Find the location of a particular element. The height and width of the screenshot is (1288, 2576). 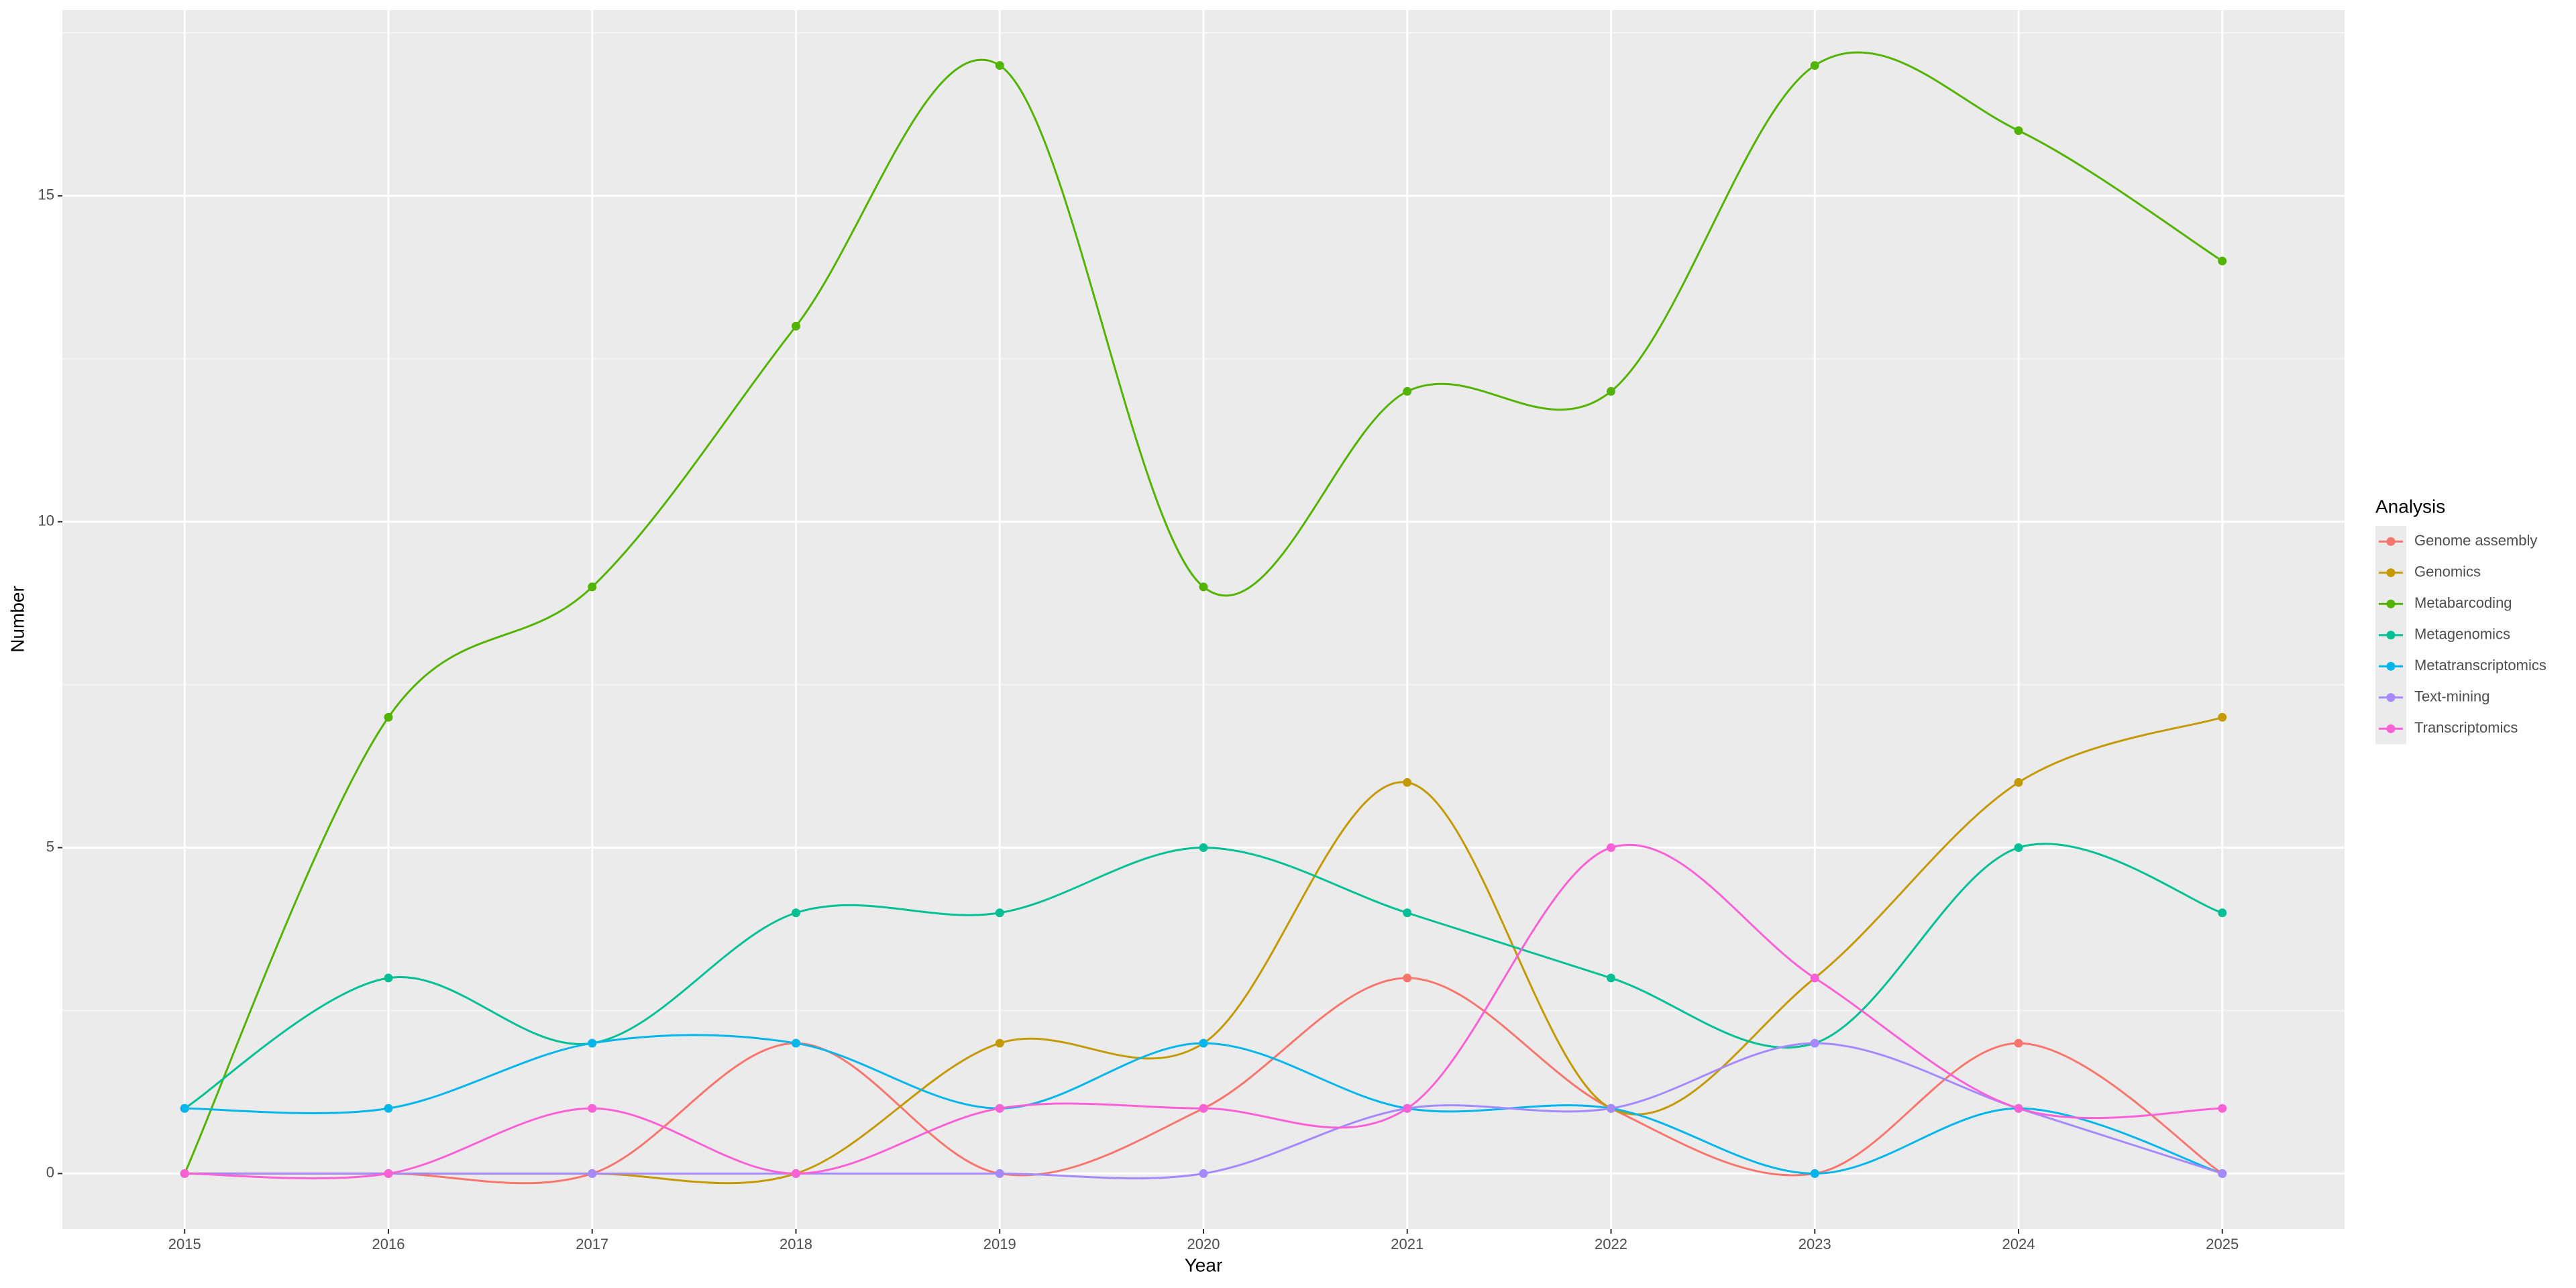

x-tick-label: 2025 is located at coordinates (2222, 1244).